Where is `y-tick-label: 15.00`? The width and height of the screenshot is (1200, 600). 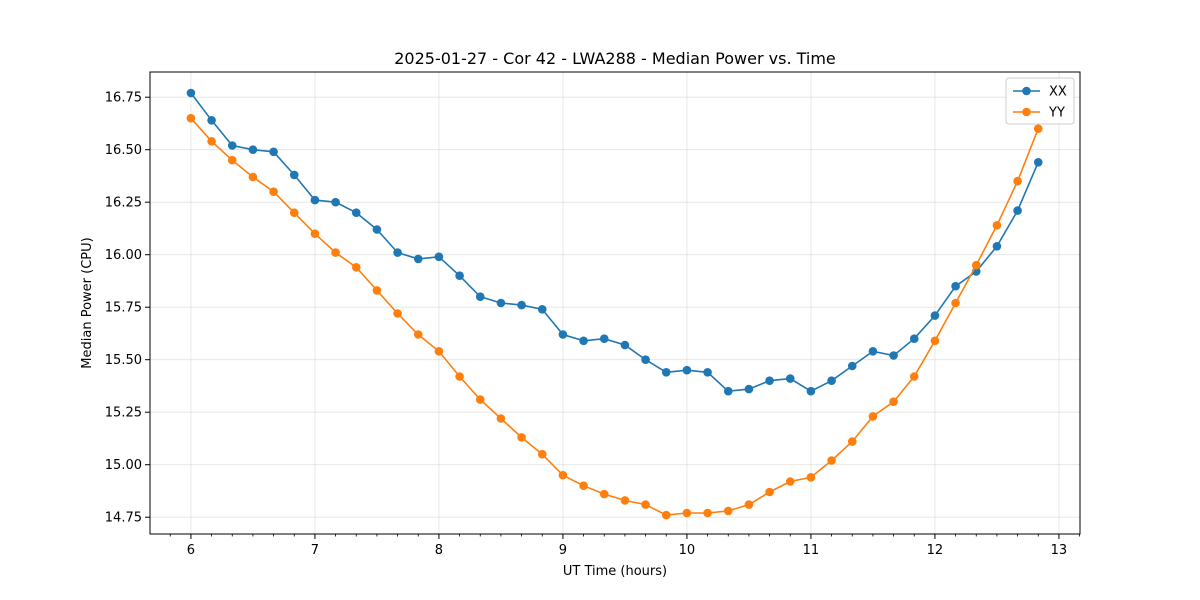
y-tick-label: 15.00 is located at coordinates (123, 465).